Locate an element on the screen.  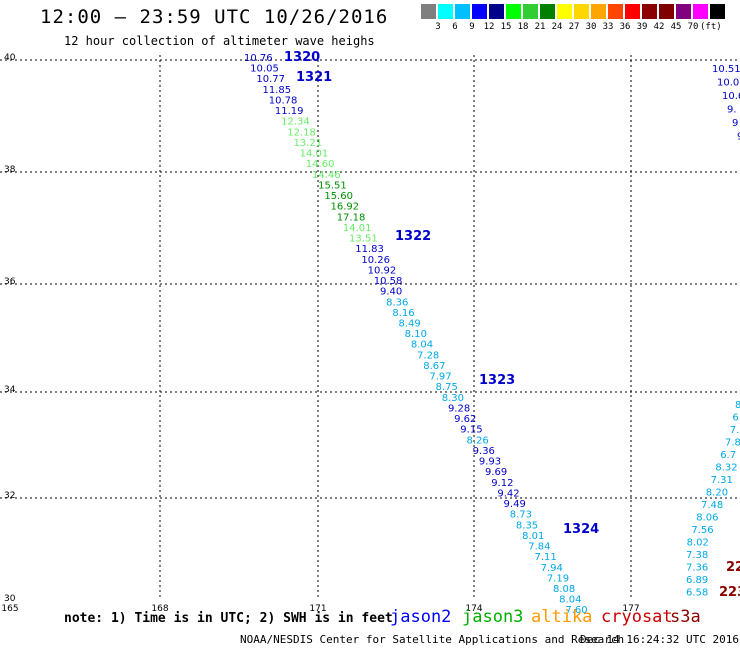
wave-height-value: 10.05 is located at coordinates (264, 69).